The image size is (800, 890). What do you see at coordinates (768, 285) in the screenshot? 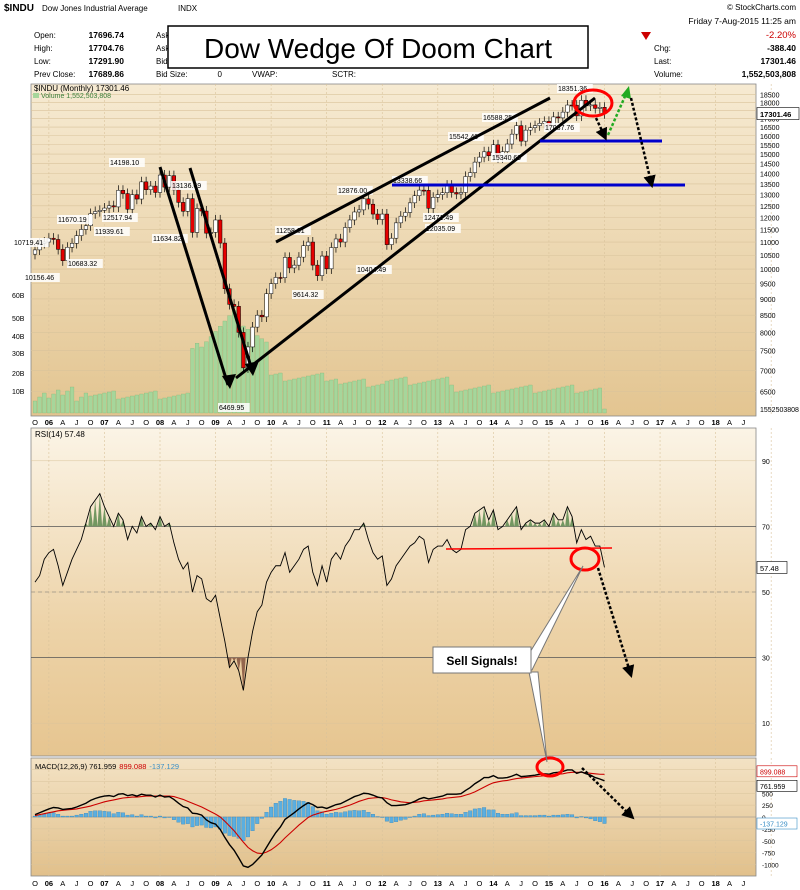
I see `price-tick-label: 9500` at bounding box center [768, 285].